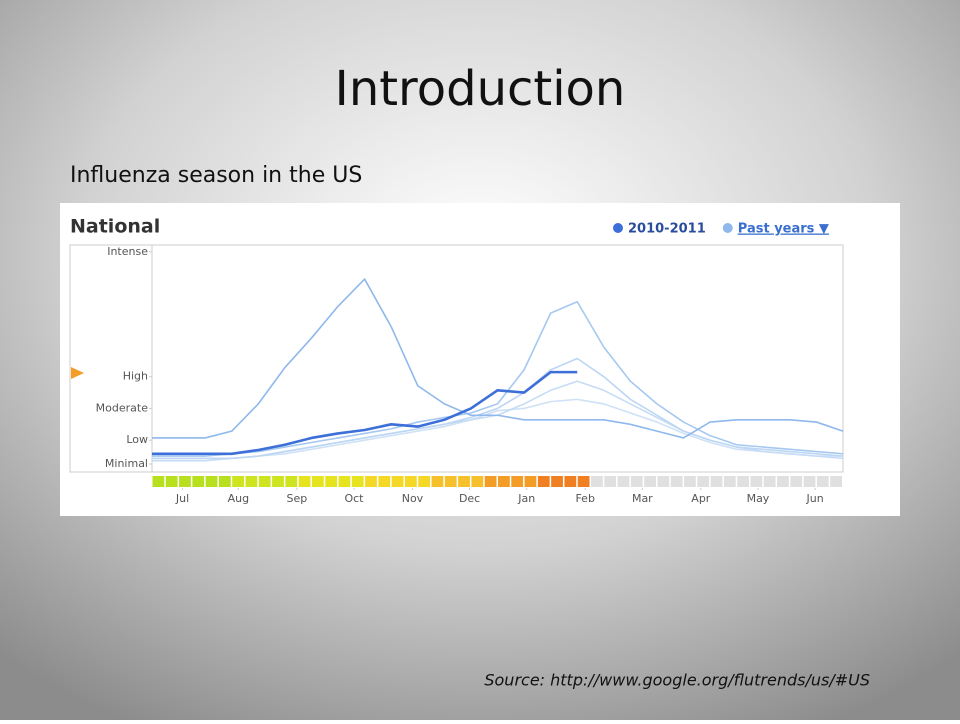 Image resolution: width=960 pixels, height=724 pixels. I want to click on slide-title: Introduction, so click(480, 89).